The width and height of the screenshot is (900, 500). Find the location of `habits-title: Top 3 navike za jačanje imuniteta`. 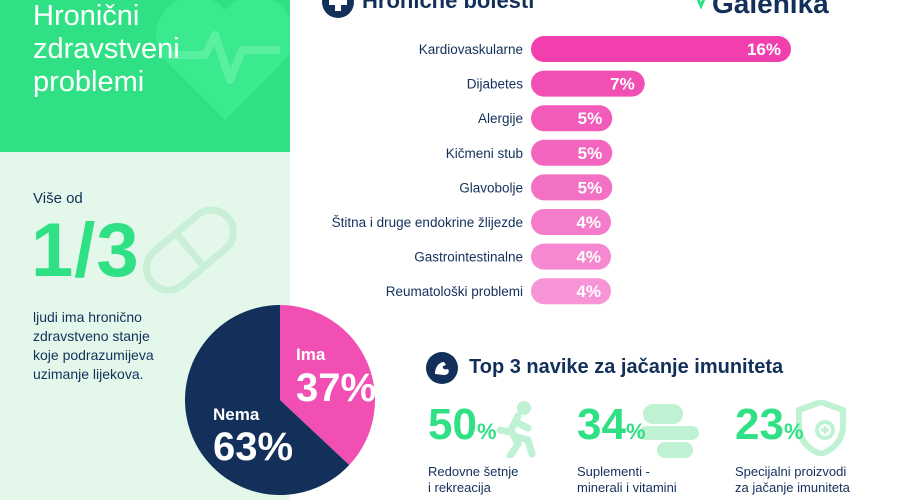

habits-title: Top 3 navike za jačanje imuniteta is located at coordinates (626, 367).